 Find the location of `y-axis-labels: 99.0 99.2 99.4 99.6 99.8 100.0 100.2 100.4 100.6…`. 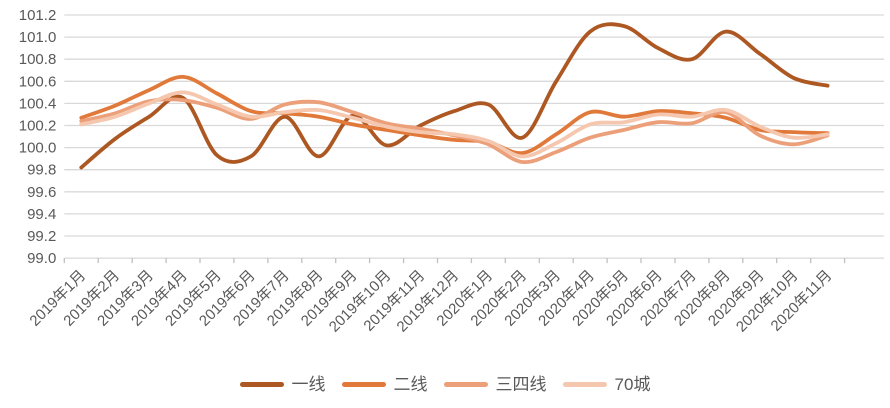

y-axis-labels: 99.0 99.2 99.4 99.6 99.8 100.0 100.2 100.4 100.6… is located at coordinates (38, 137).